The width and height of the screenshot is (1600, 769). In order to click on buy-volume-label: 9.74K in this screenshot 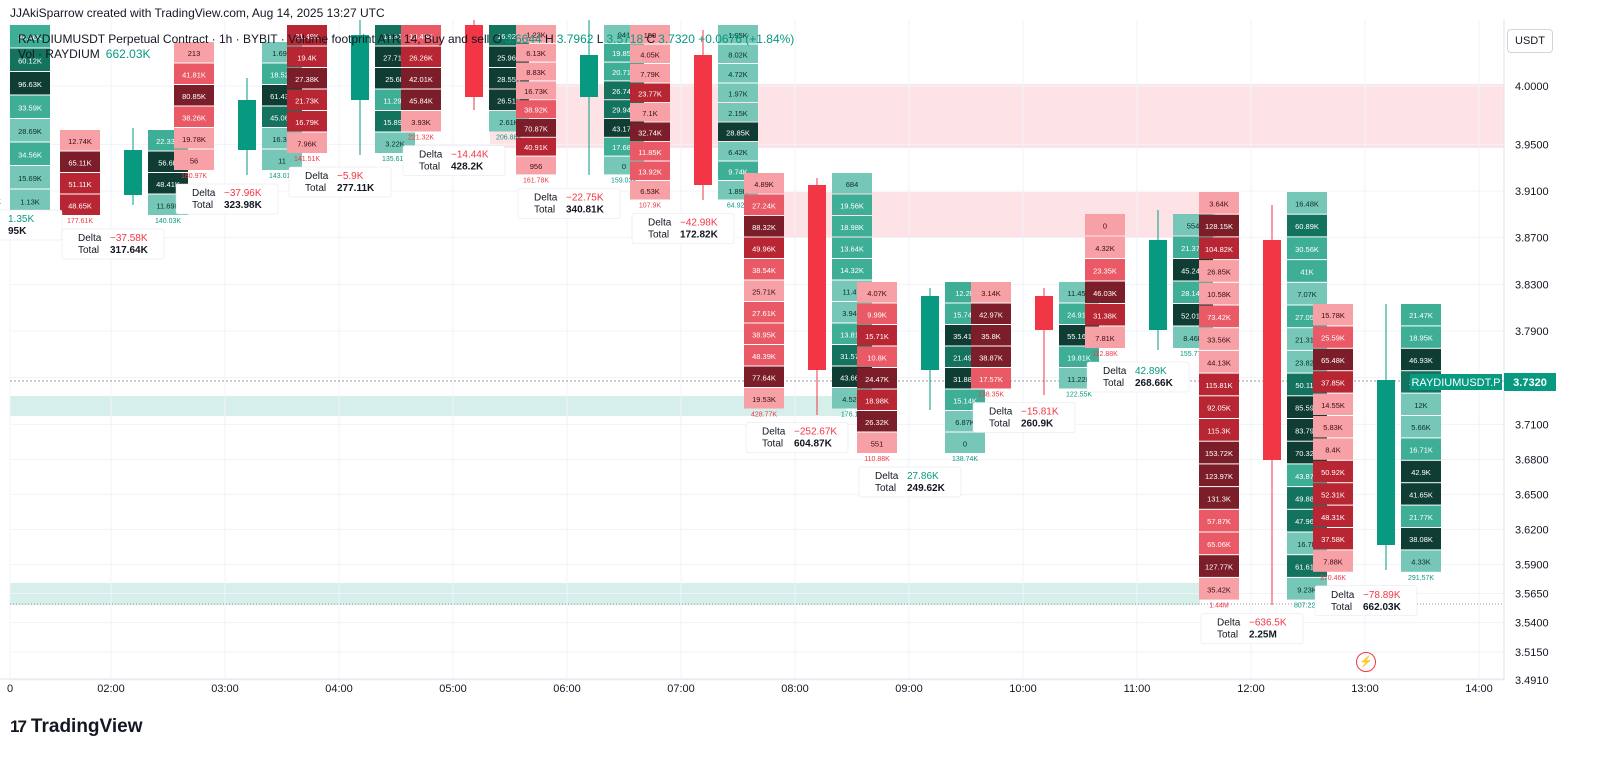, I will do `click(738, 171)`.